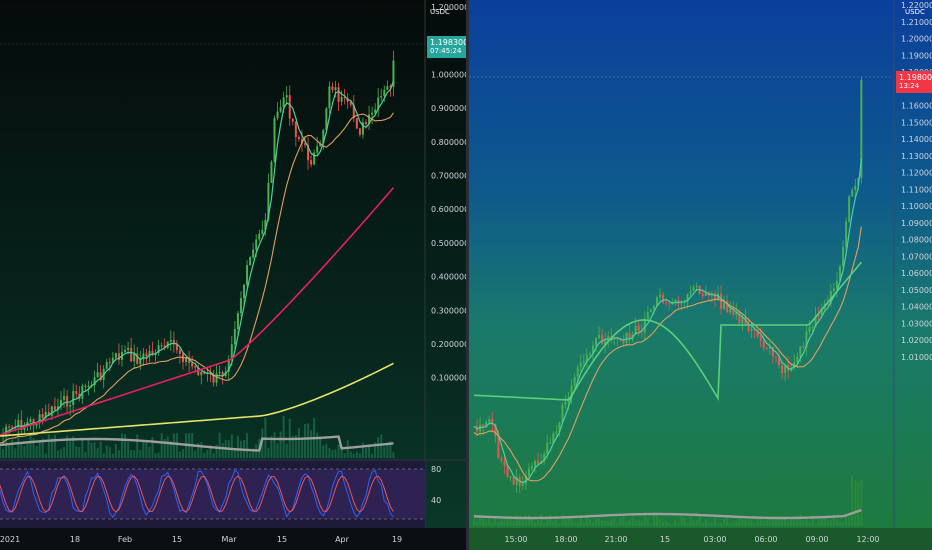 This screenshot has height=550, width=932. I want to click on price-tick-label: 1.050000, so click(916, 290).